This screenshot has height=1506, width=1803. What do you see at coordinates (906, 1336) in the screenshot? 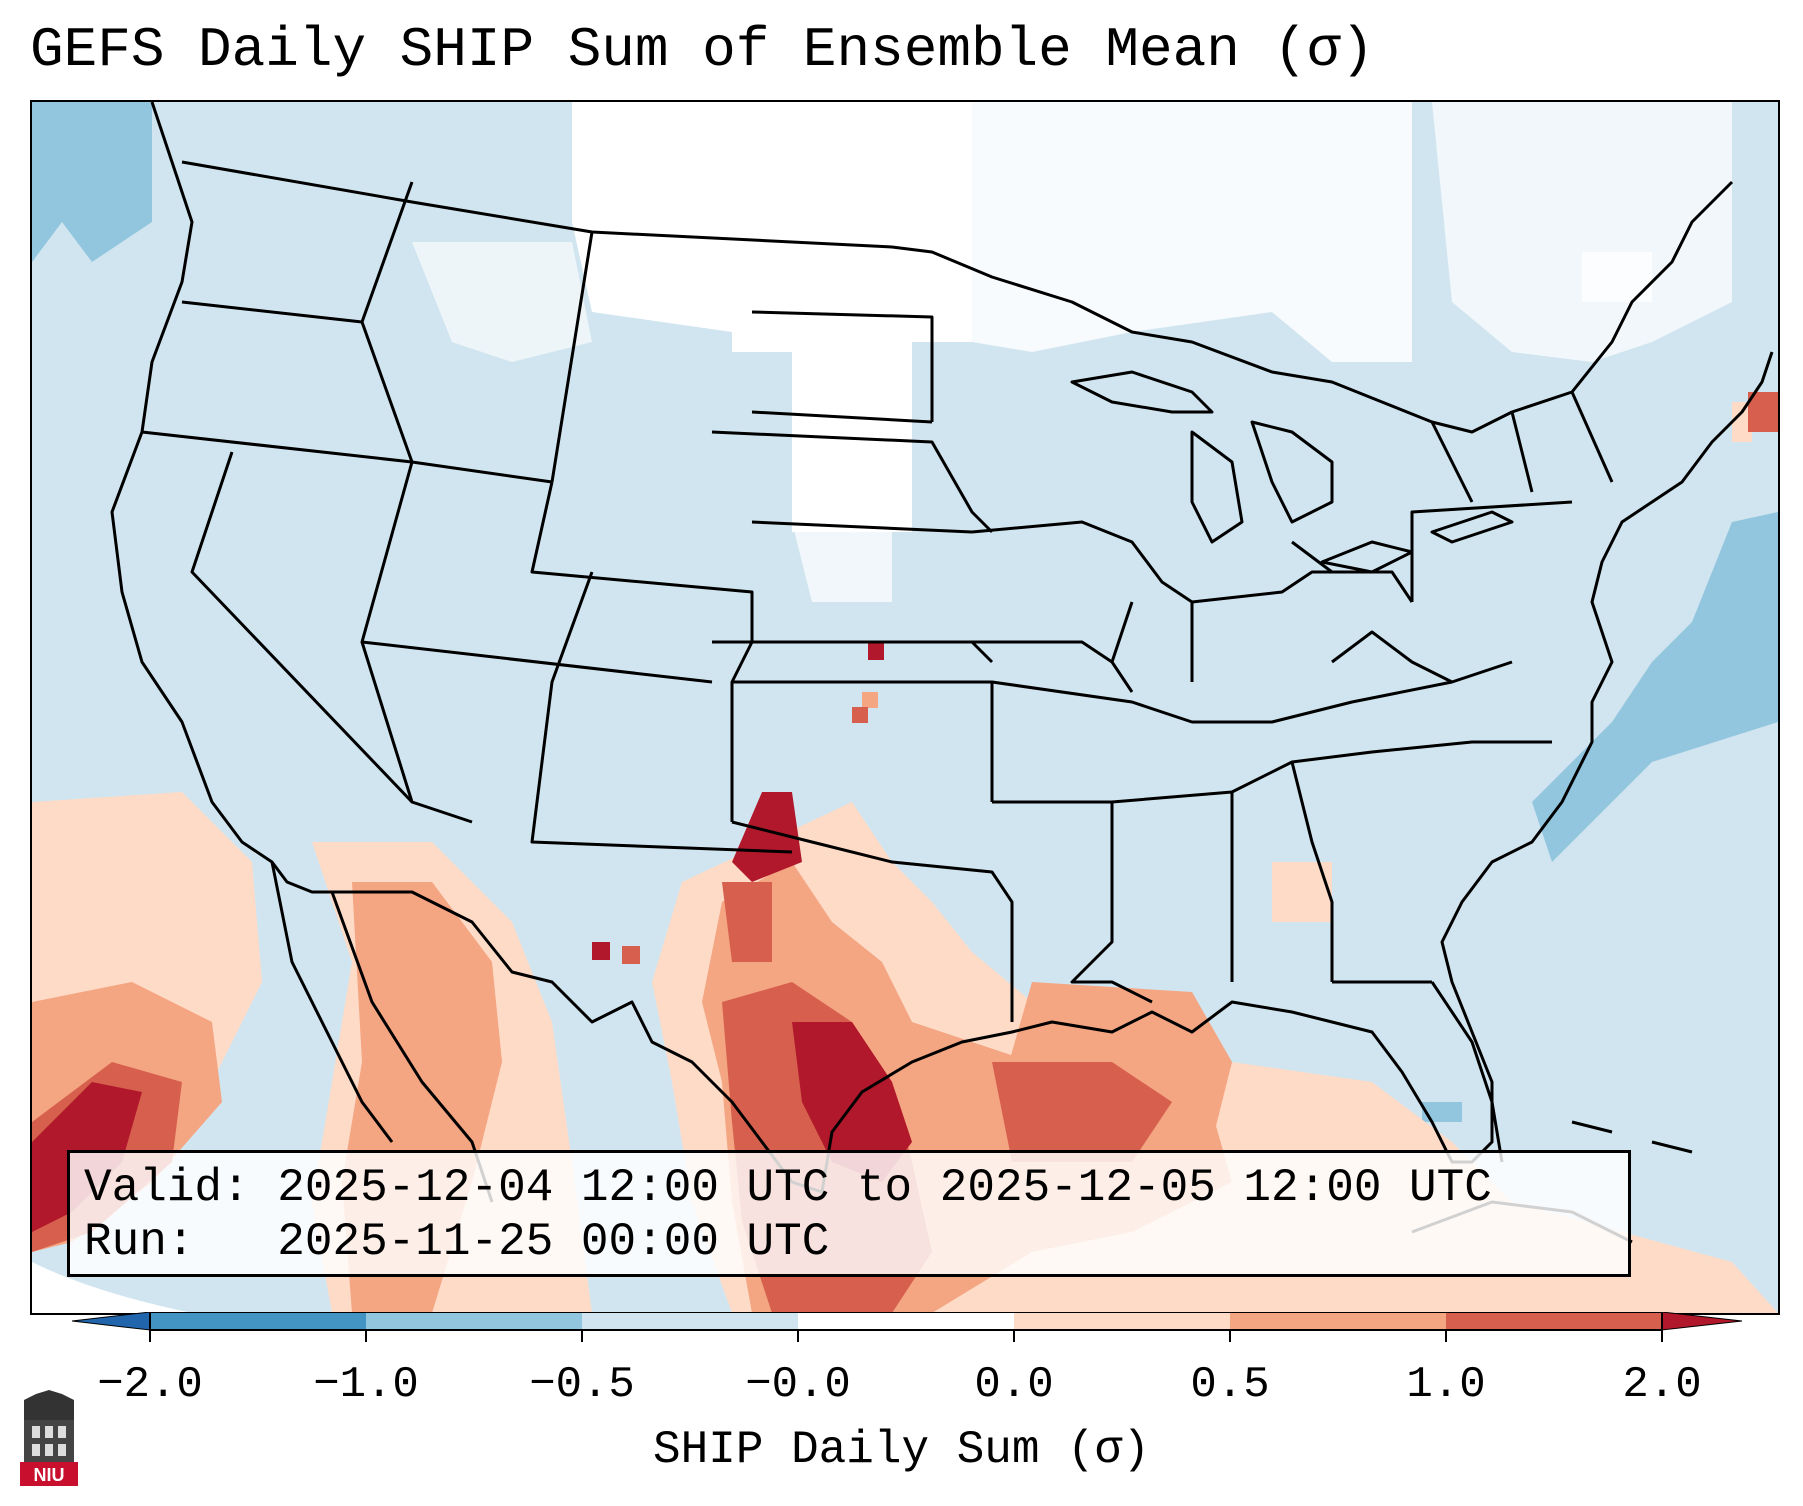
I see `colorbar-ticks` at bounding box center [906, 1336].